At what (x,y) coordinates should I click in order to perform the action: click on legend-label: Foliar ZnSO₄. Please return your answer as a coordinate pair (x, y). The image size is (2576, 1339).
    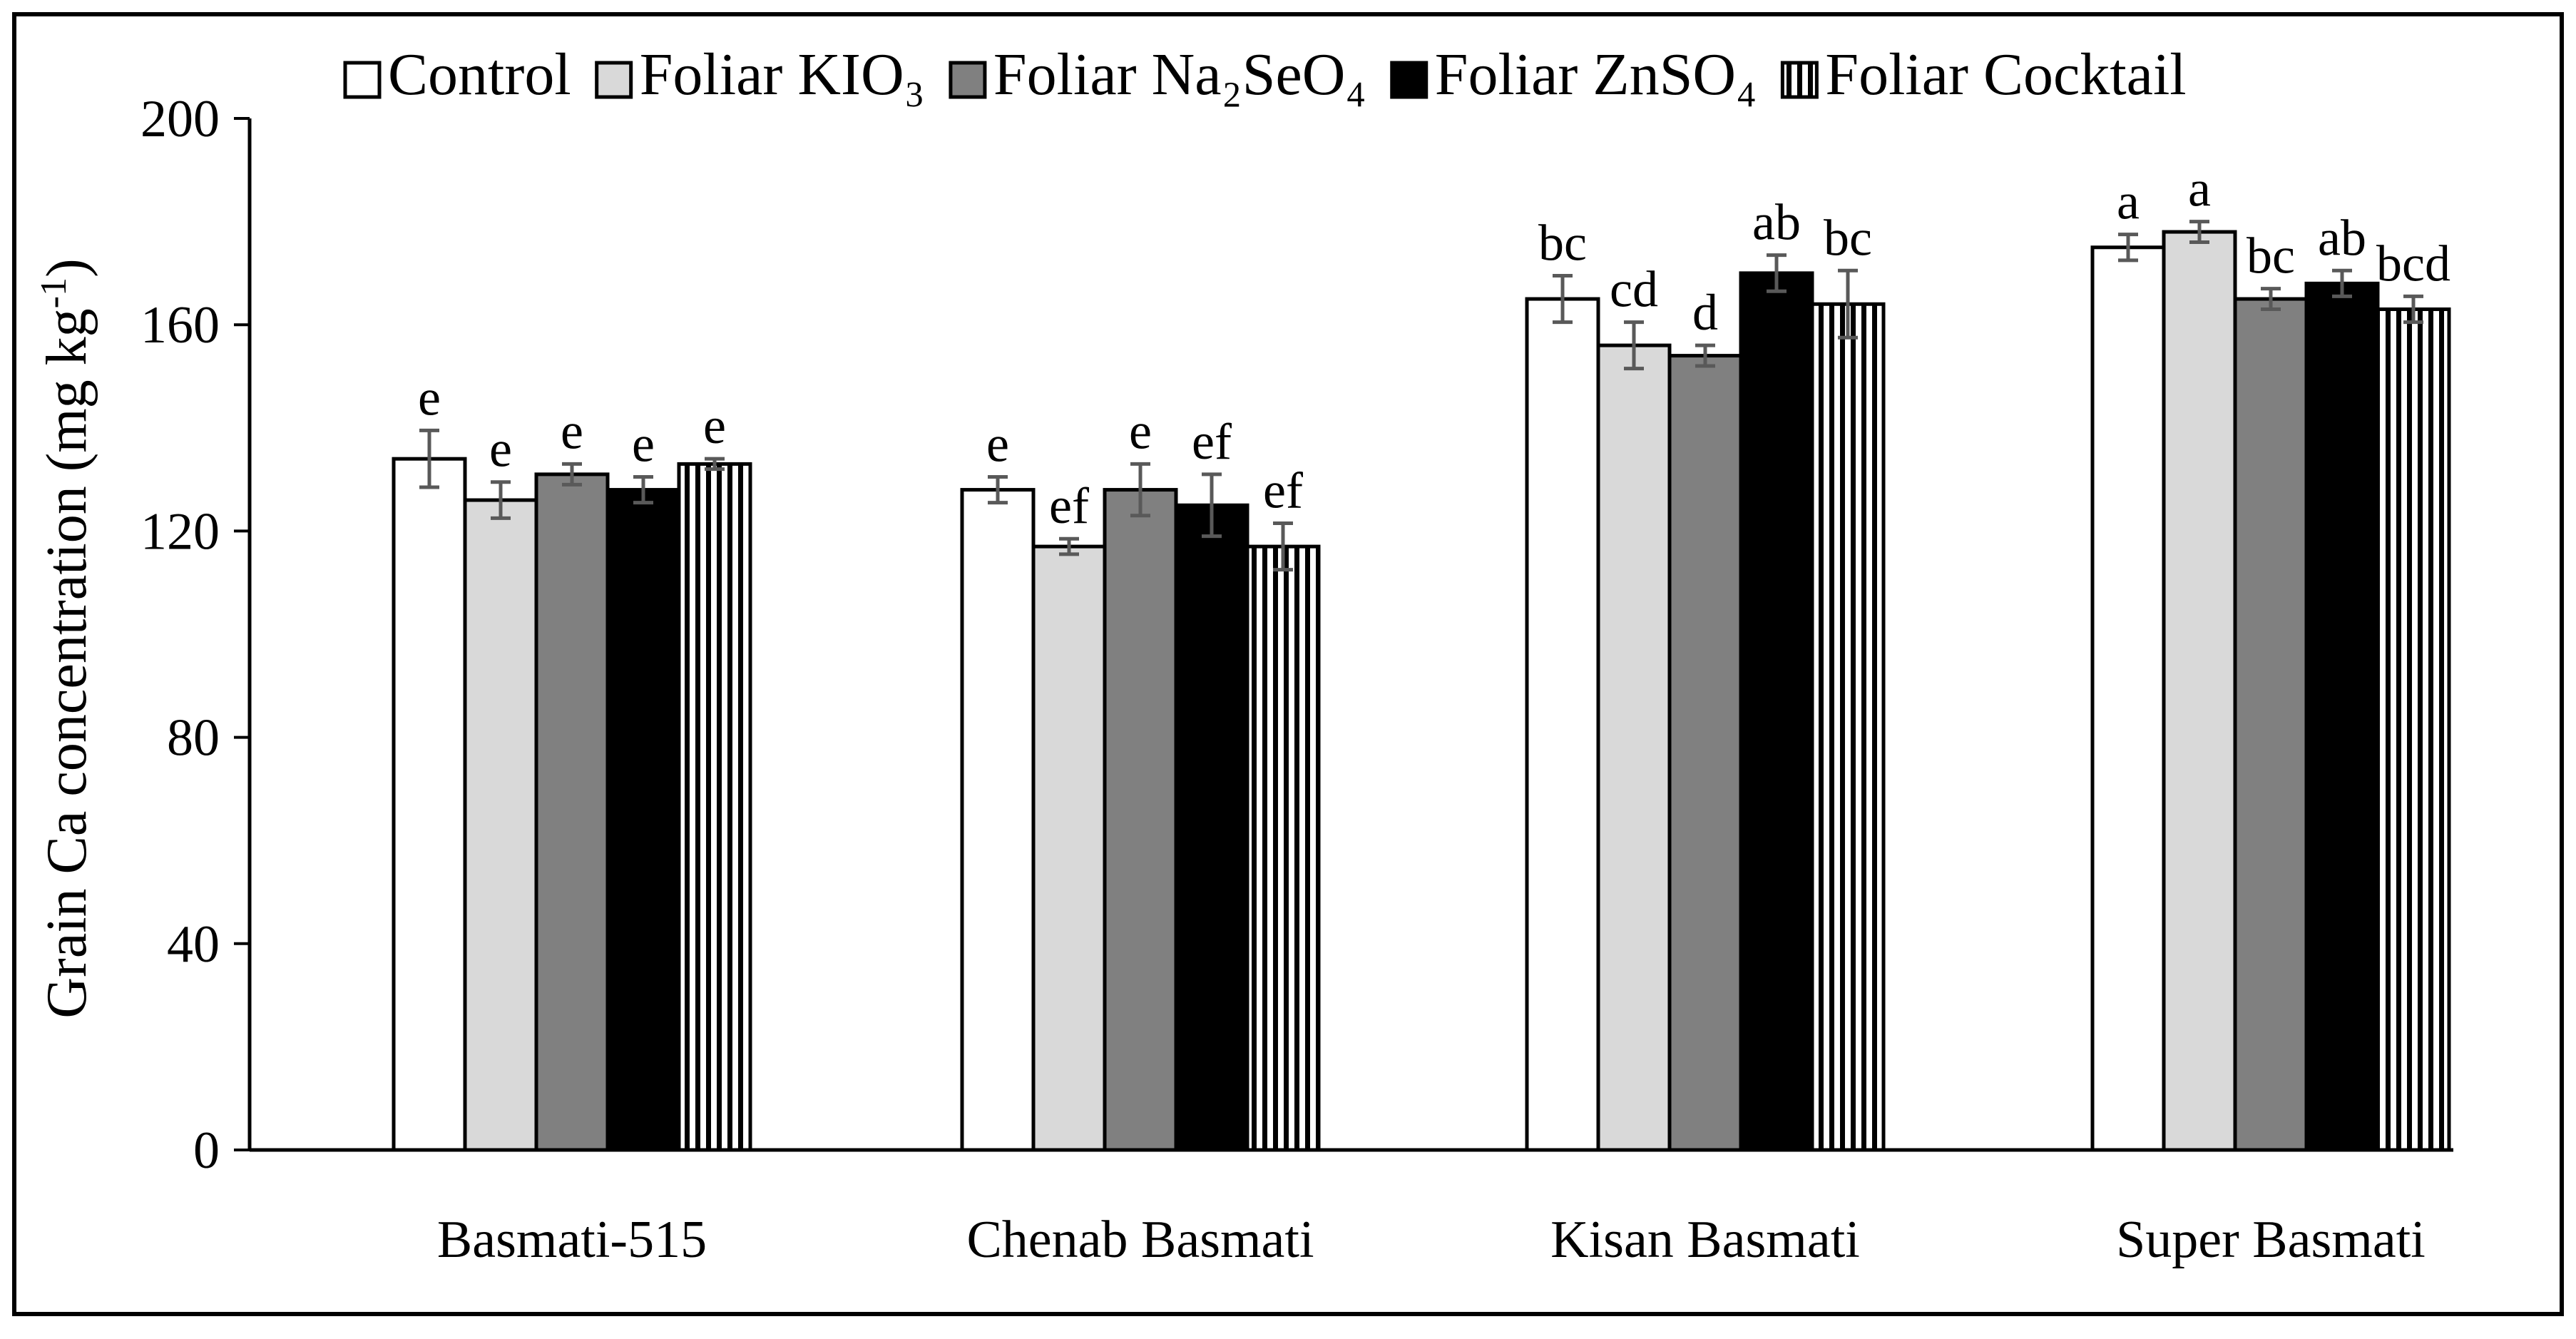
    Looking at the image, I should click on (1596, 74).